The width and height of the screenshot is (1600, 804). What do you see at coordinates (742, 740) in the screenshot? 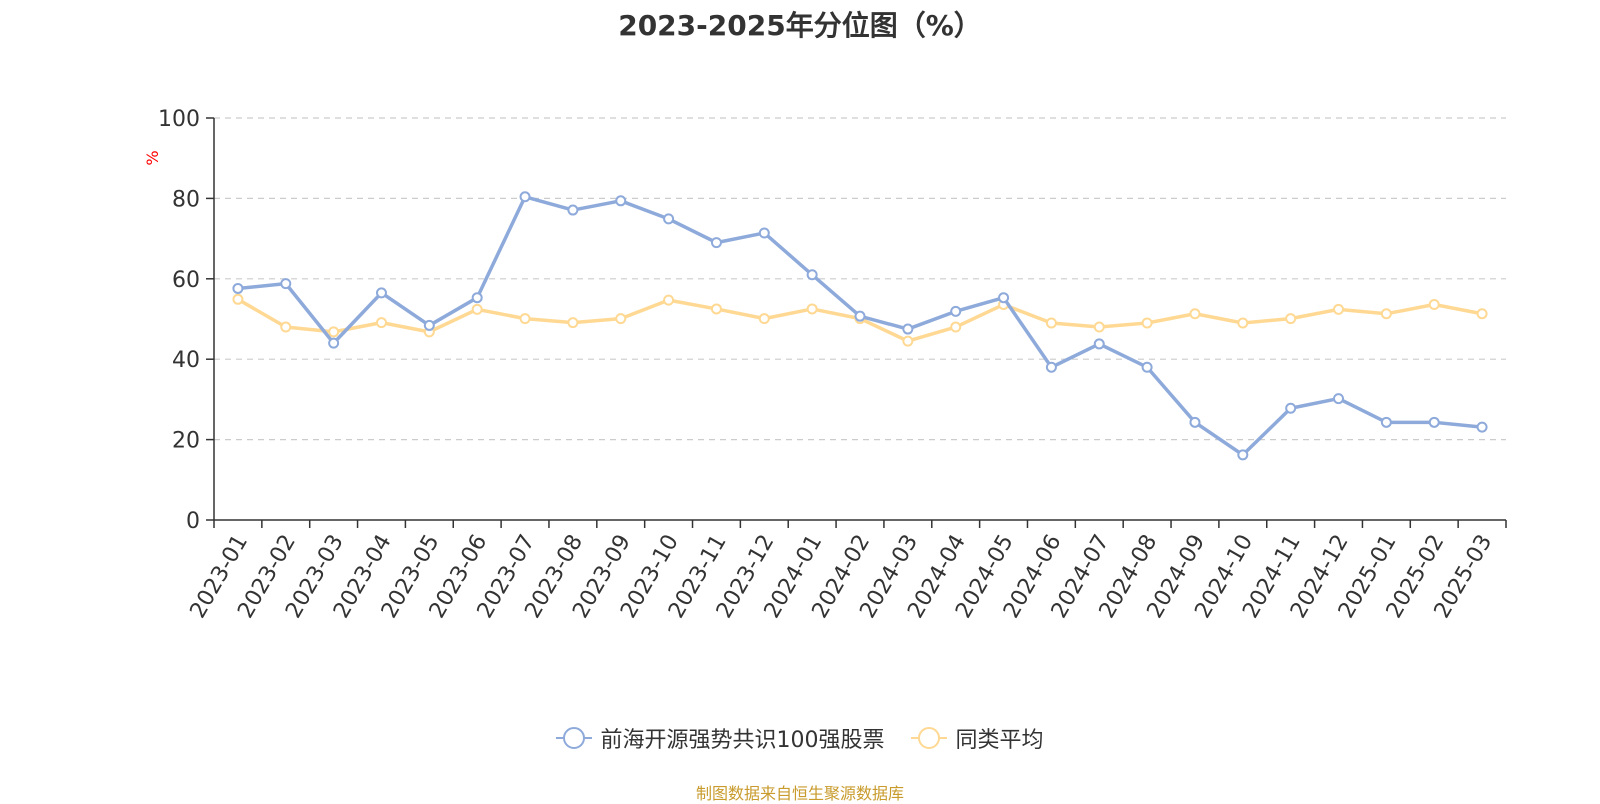
I see `legend-label-series-1: 前海开源强势共识100强股票` at bounding box center [742, 740].